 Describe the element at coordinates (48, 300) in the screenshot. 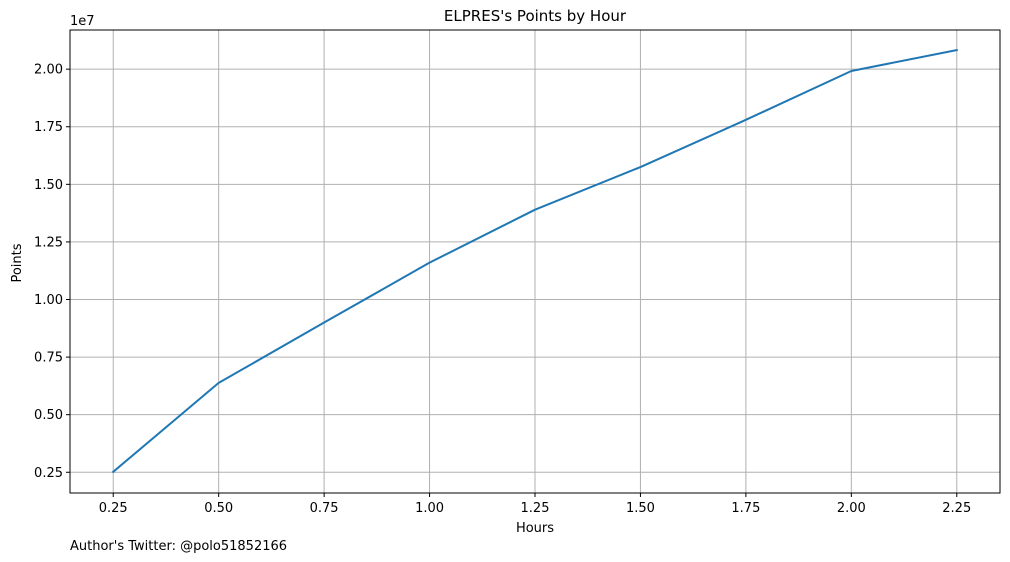

I see `y-tick-label: 1.00` at that location.